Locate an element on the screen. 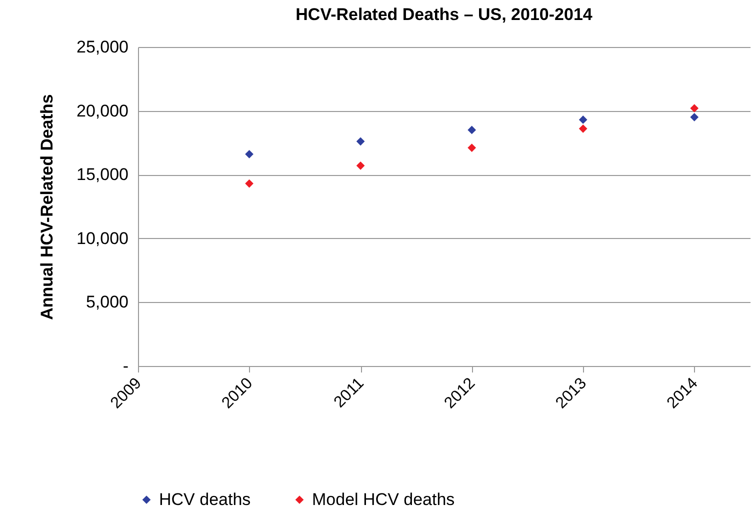 This screenshot has width=751, height=520. y-tick-label: - is located at coordinates (125, 366).